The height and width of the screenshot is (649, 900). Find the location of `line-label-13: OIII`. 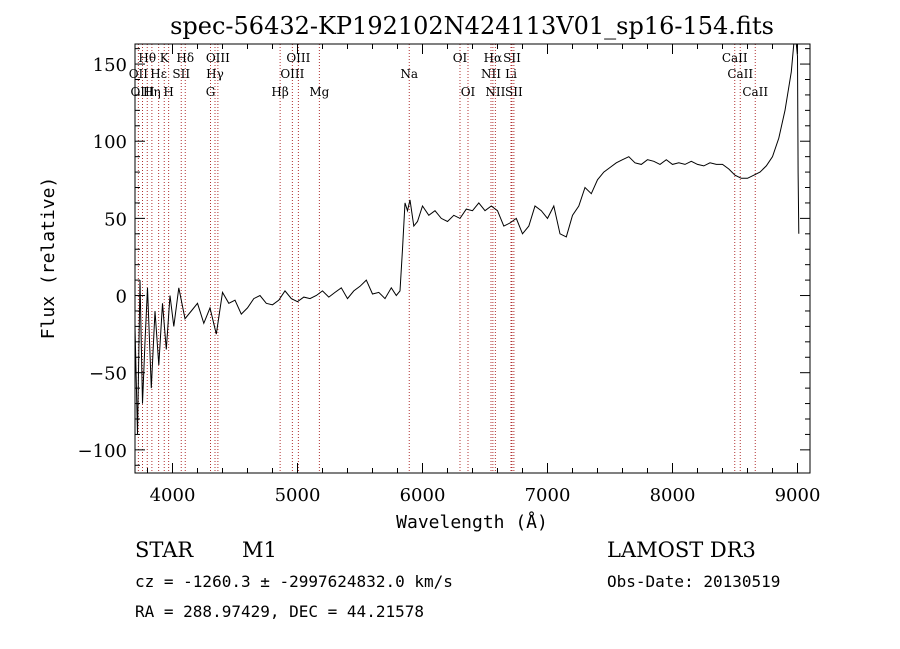

line-label-13: OIII is located at coordinates (292, 74).